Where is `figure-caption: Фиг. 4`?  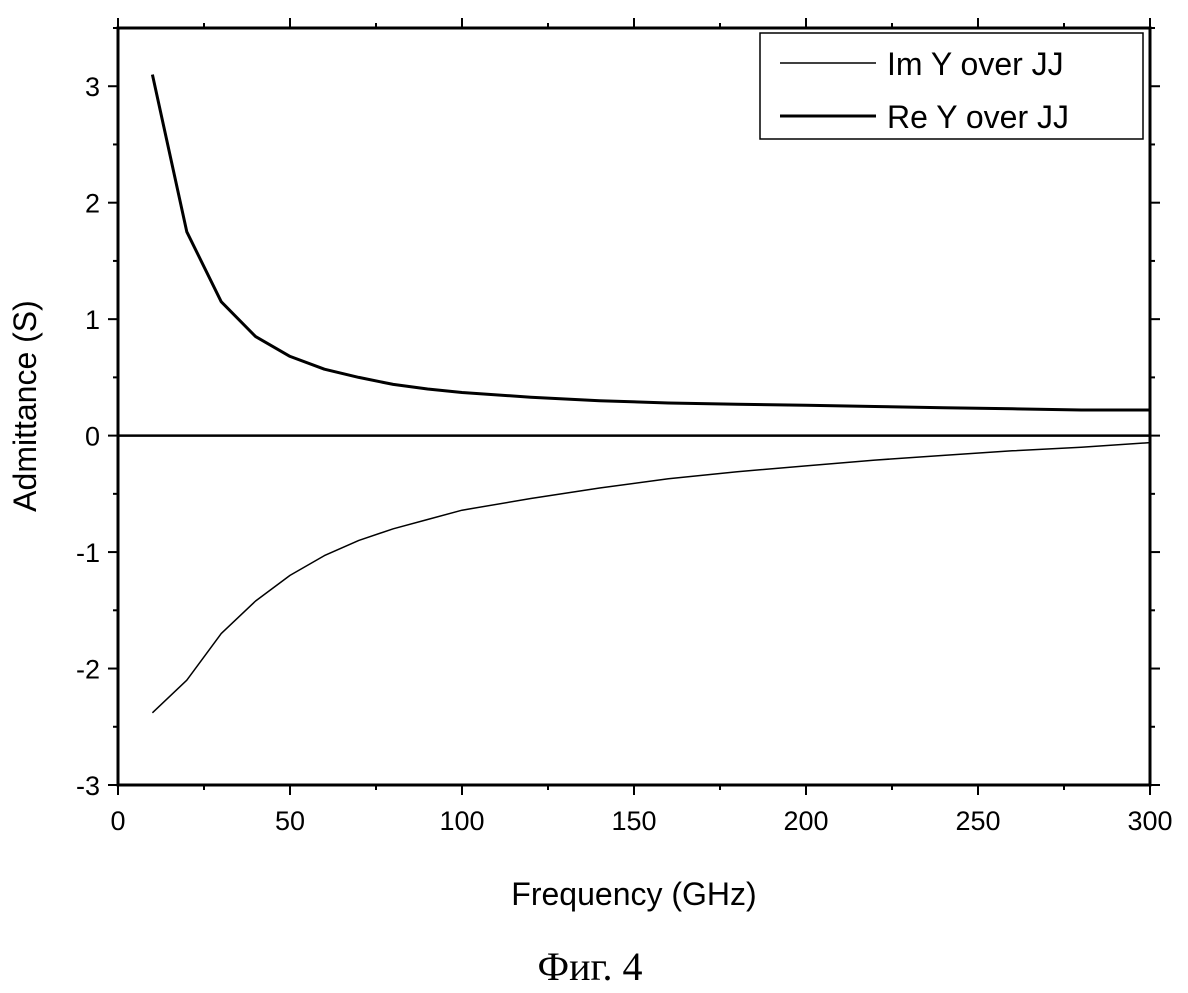 figure-caption: Фиг. 4 is located at coordinates (590, 966).